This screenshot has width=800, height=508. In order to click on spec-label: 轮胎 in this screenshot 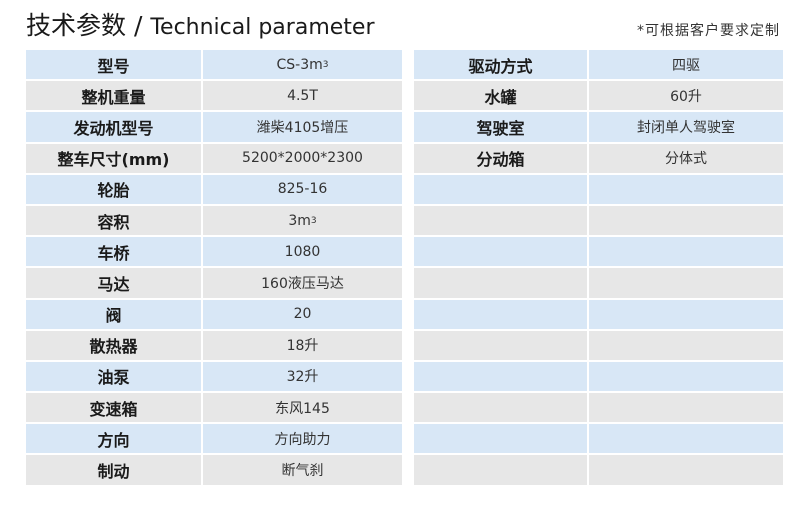, I will do `click(113, 189)`.